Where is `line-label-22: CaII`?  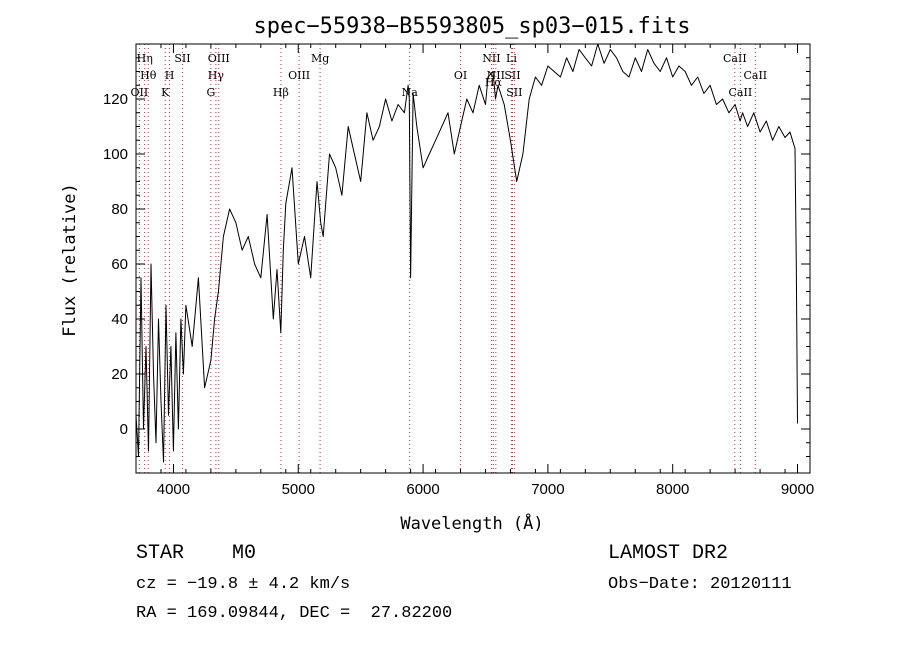
line-label-22: CaII is located at coordinates (755, 75).